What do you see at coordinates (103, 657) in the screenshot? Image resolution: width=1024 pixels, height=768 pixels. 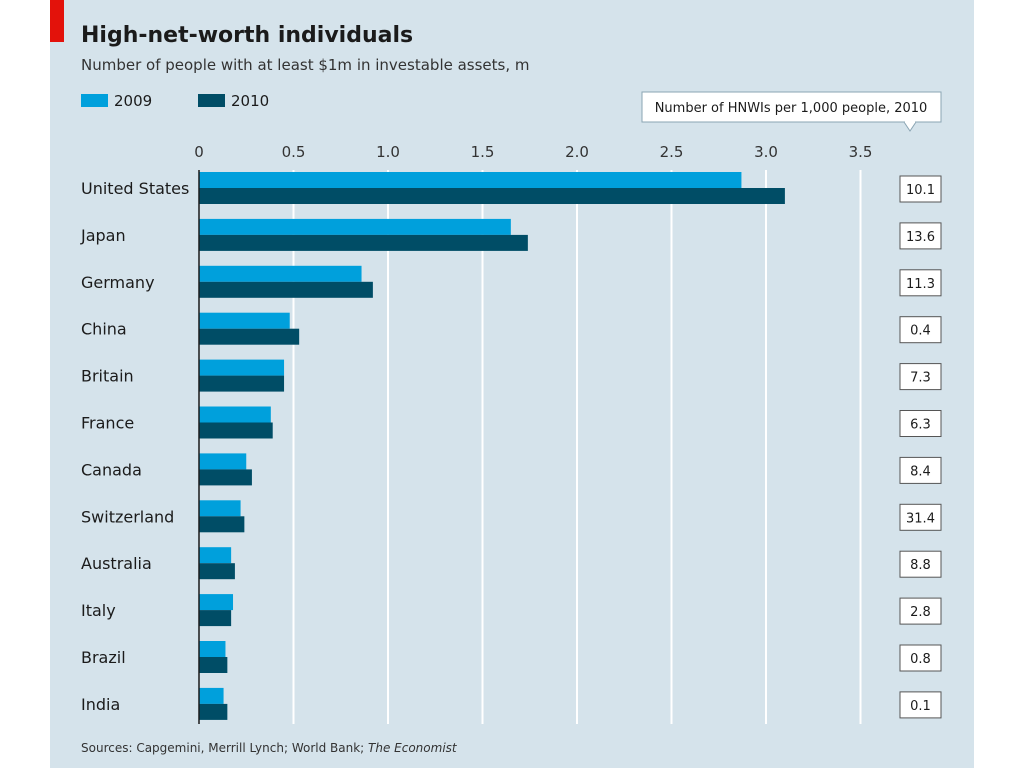 I see `category-label: Brazil` at bounding box center [103, 657].